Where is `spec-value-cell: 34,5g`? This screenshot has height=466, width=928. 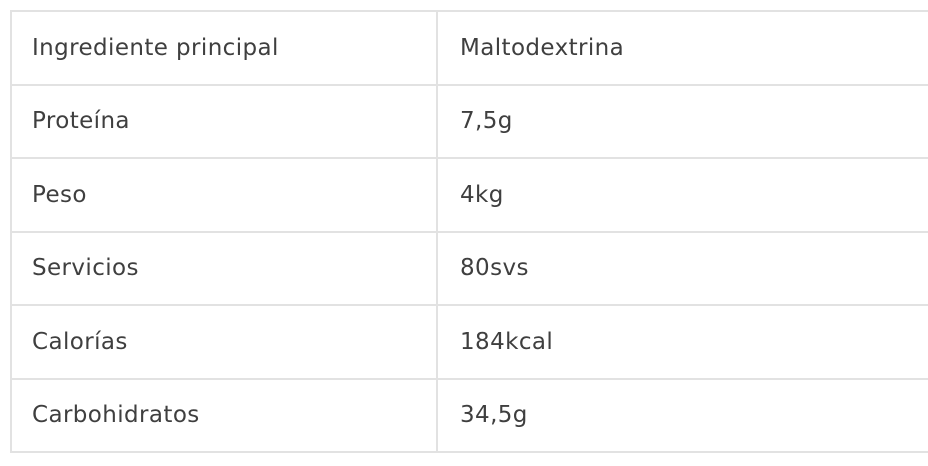 spec-value-cell: 34,5g is located at coordinates (682, 415).